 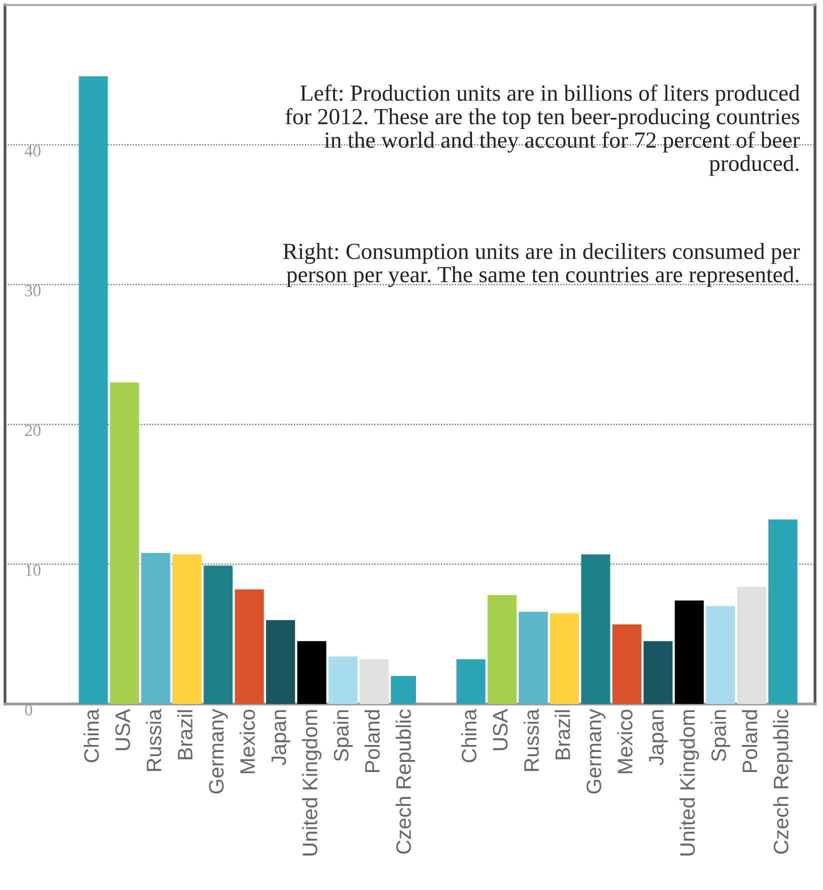 I want to click on y-tick-label: 0, so click(x=28, y=710).